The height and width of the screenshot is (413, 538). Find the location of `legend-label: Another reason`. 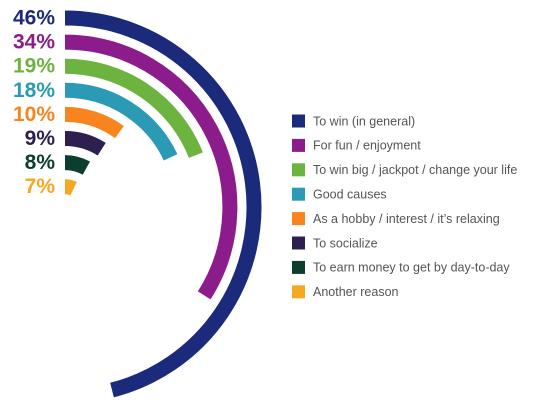

legend-label: Another reason is located at coordinates (356, 292).